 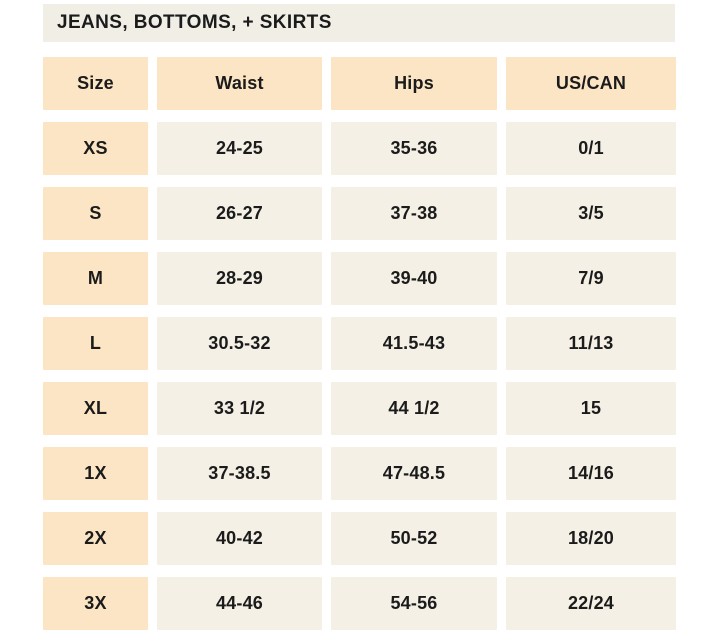 I want to click on chart-title: JEANS, BOTTOMS, + SKIRTS, so click(x=194, y=22).